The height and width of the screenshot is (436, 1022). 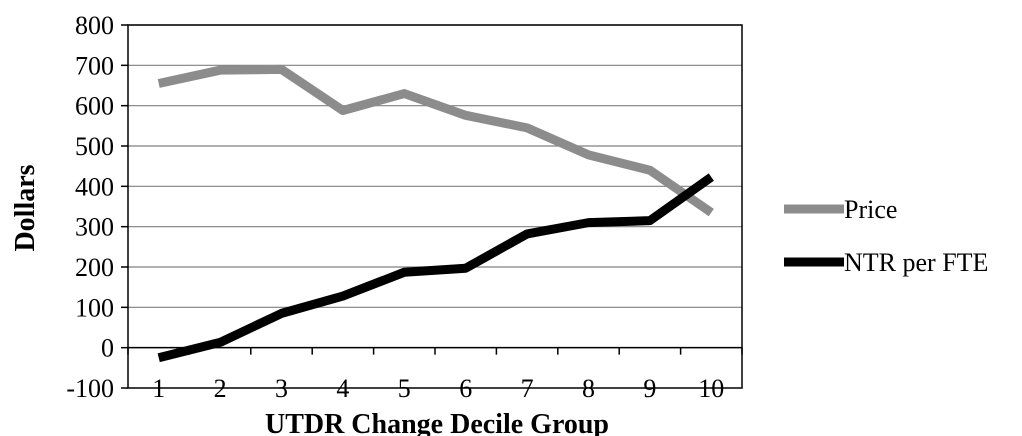 I want to click on x-tick-label-6: 7, so click(x=527, y=388).